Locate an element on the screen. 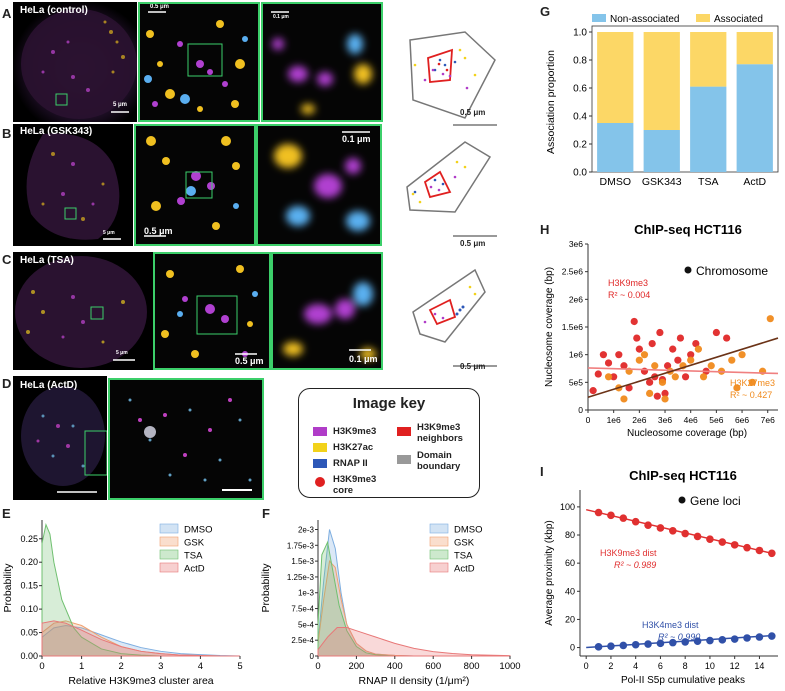 The width and height of the screenshot is (785, 691). g-bar-non-associated-actd is located at coordinates (754, 118).